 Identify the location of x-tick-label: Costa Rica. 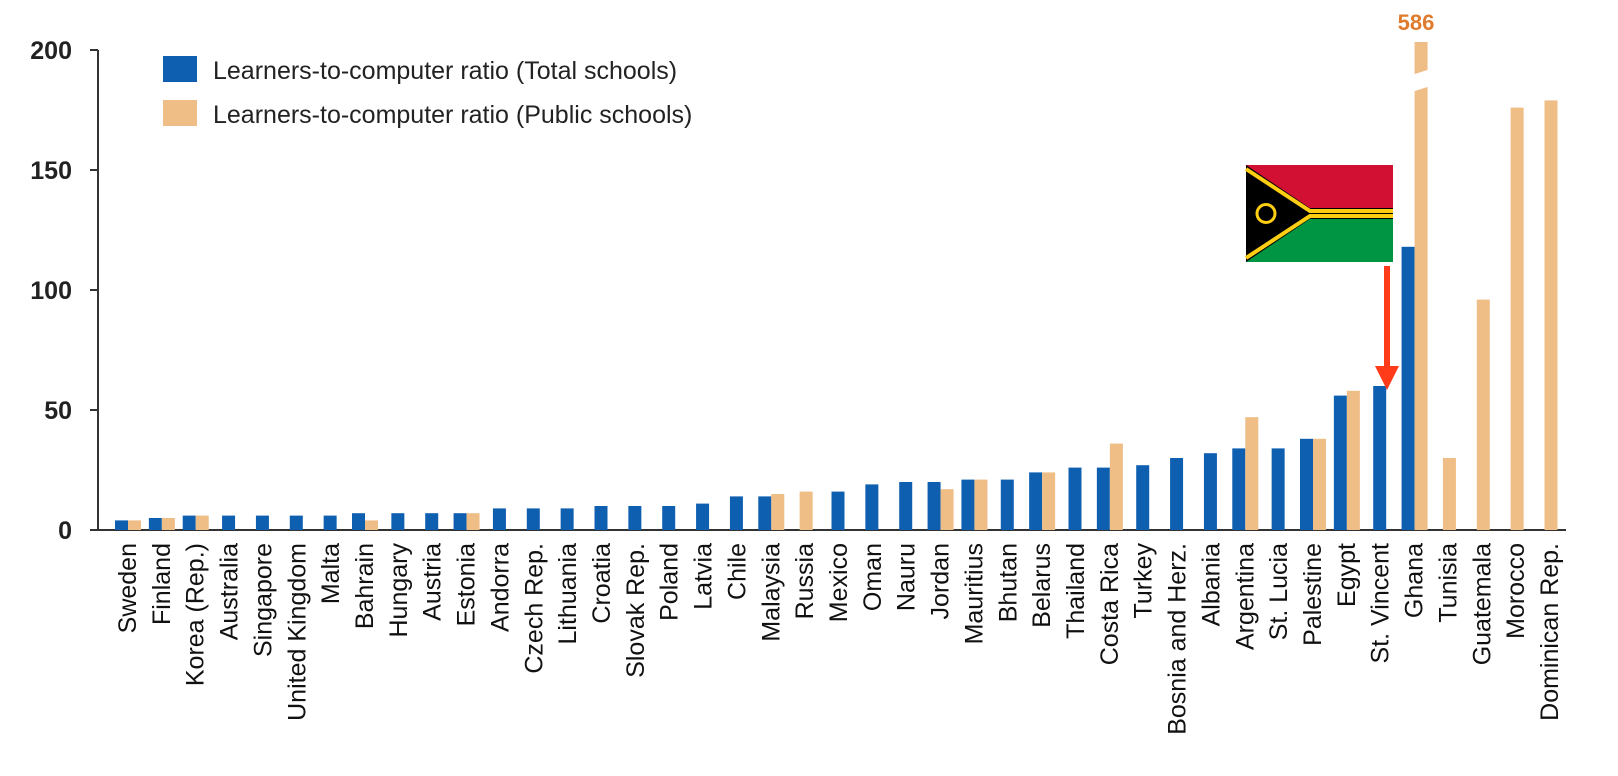
(1110, 604).